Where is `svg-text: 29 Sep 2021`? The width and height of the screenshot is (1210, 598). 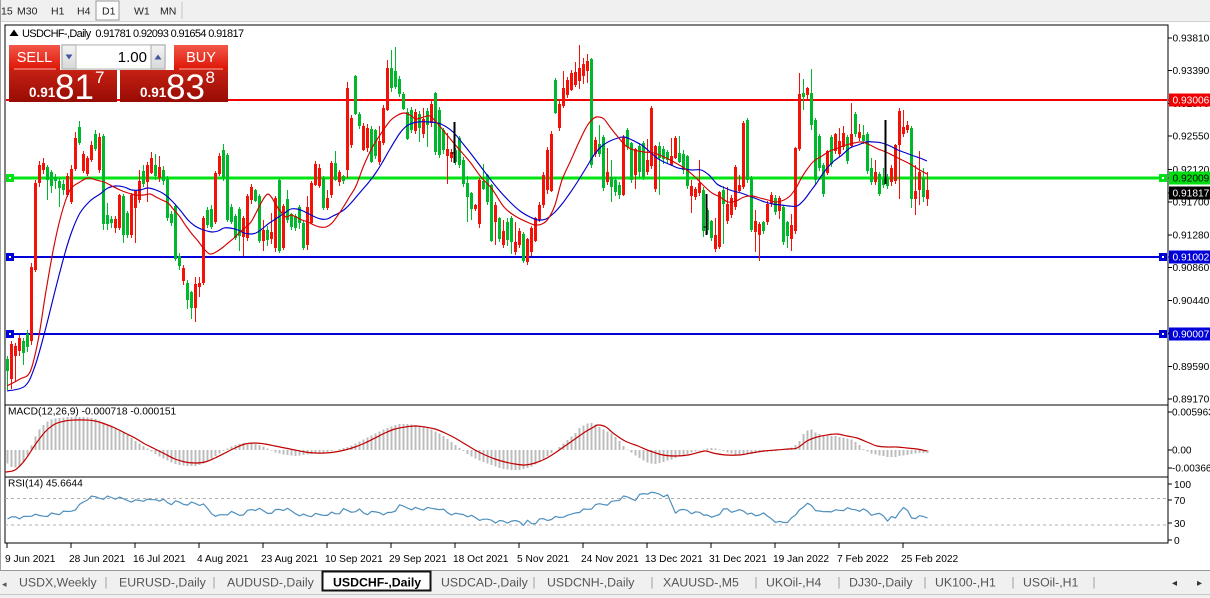
svg-text: 29 Sep 2021 is located at coordinates (418, 559).